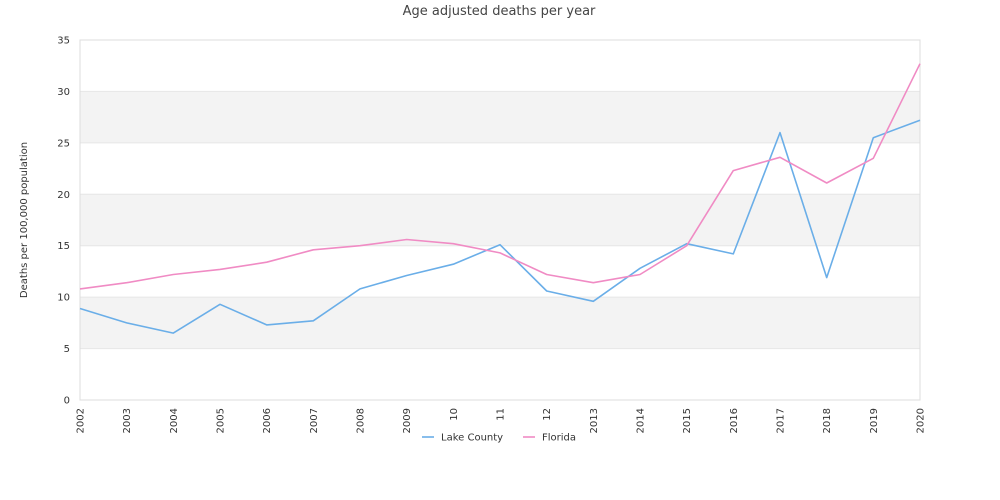  I want to click on legend: Lake County Florida, so click(499, 438).